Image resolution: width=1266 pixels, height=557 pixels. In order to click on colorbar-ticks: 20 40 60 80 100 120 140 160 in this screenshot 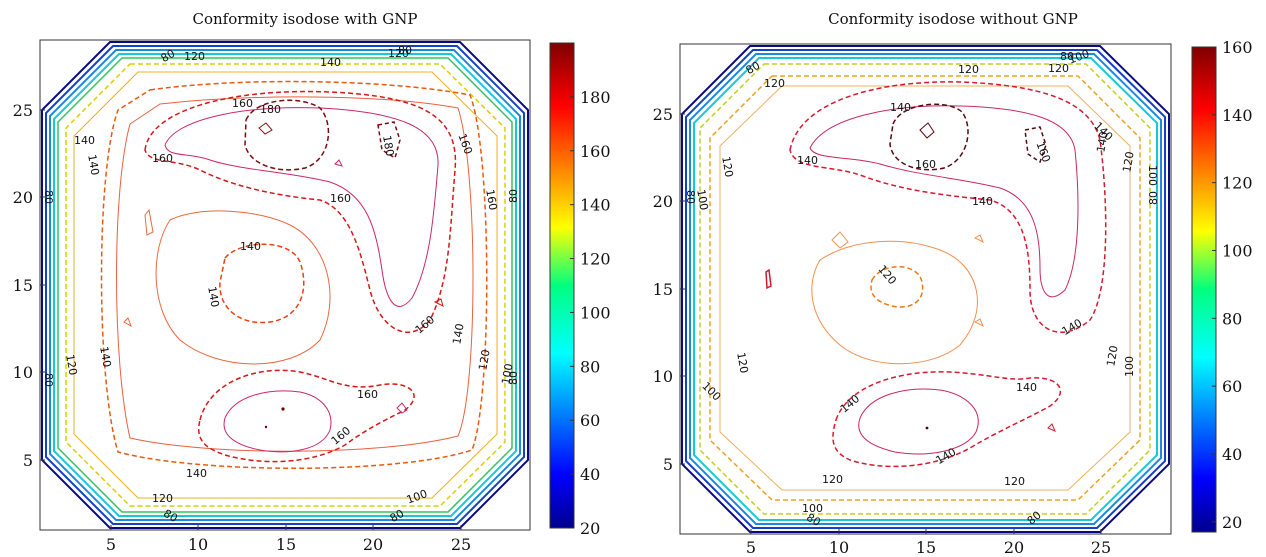, I will do `click(1232, 285)`.